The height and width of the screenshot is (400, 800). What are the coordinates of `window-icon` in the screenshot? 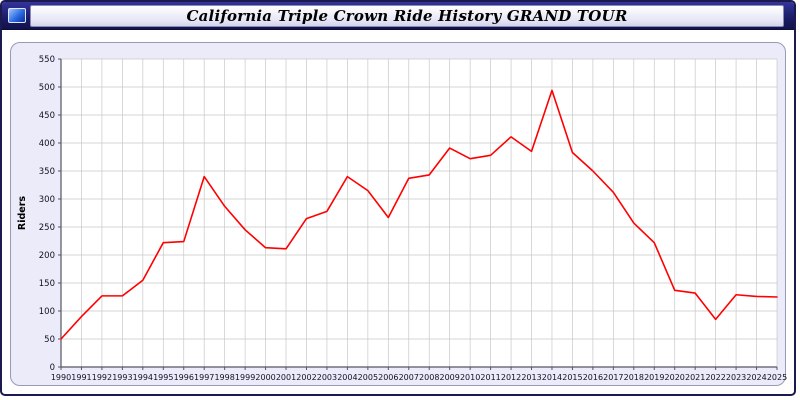 It's located at (17, 15).